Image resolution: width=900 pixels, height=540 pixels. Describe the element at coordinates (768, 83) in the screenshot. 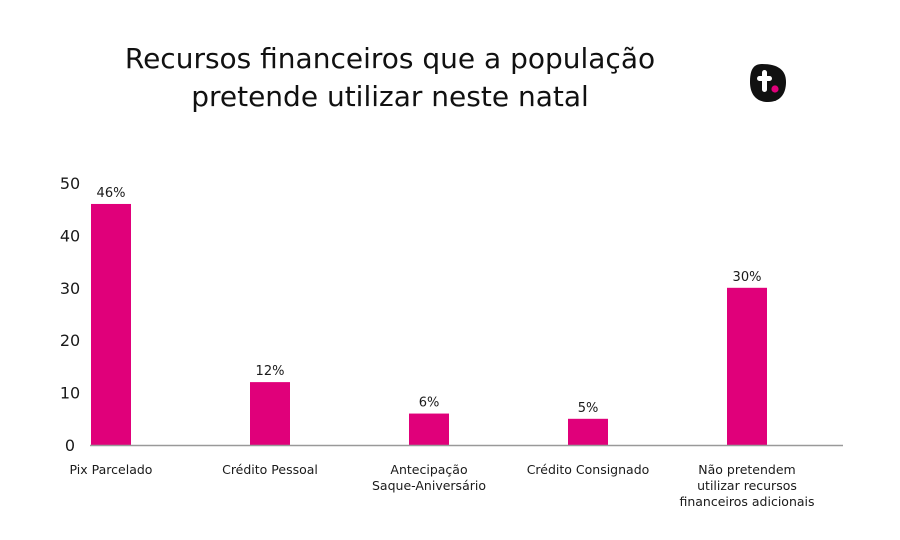

I see `brand-logo-icon` at that location.